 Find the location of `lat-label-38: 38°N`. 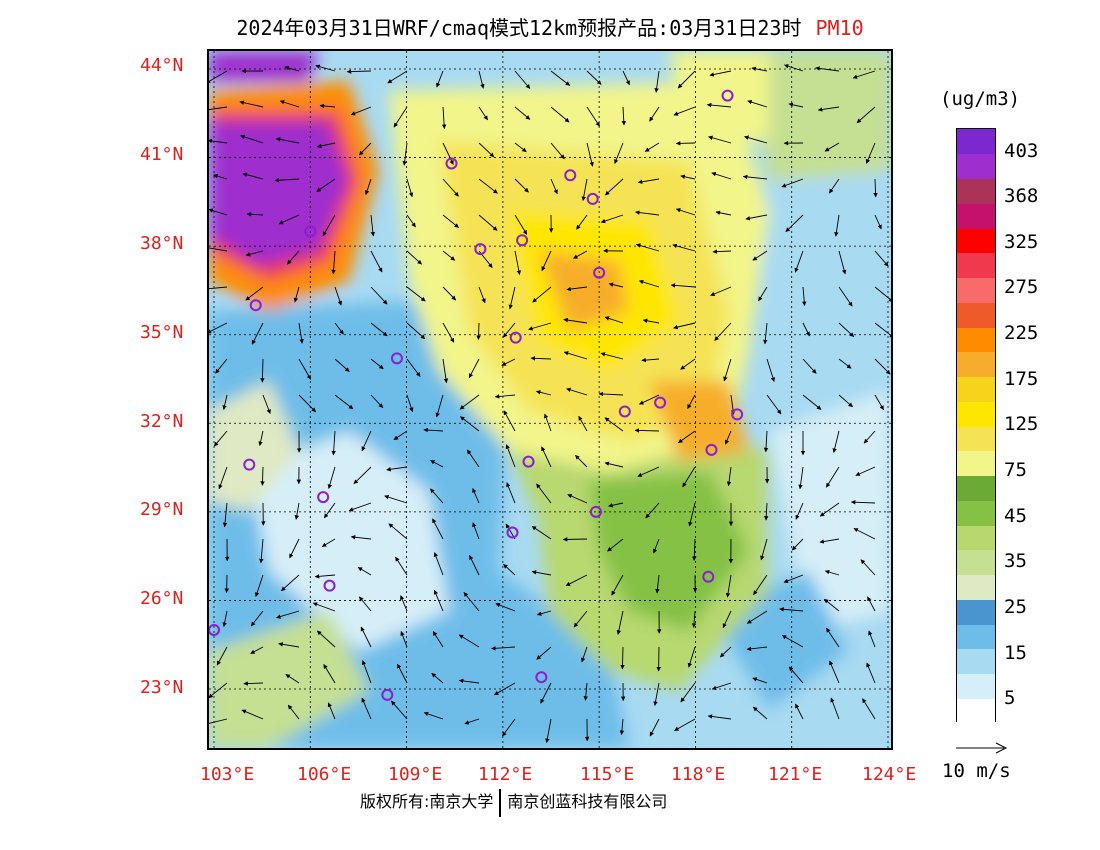

lat-label-38: 38°N is located at coordinates (162, 243).